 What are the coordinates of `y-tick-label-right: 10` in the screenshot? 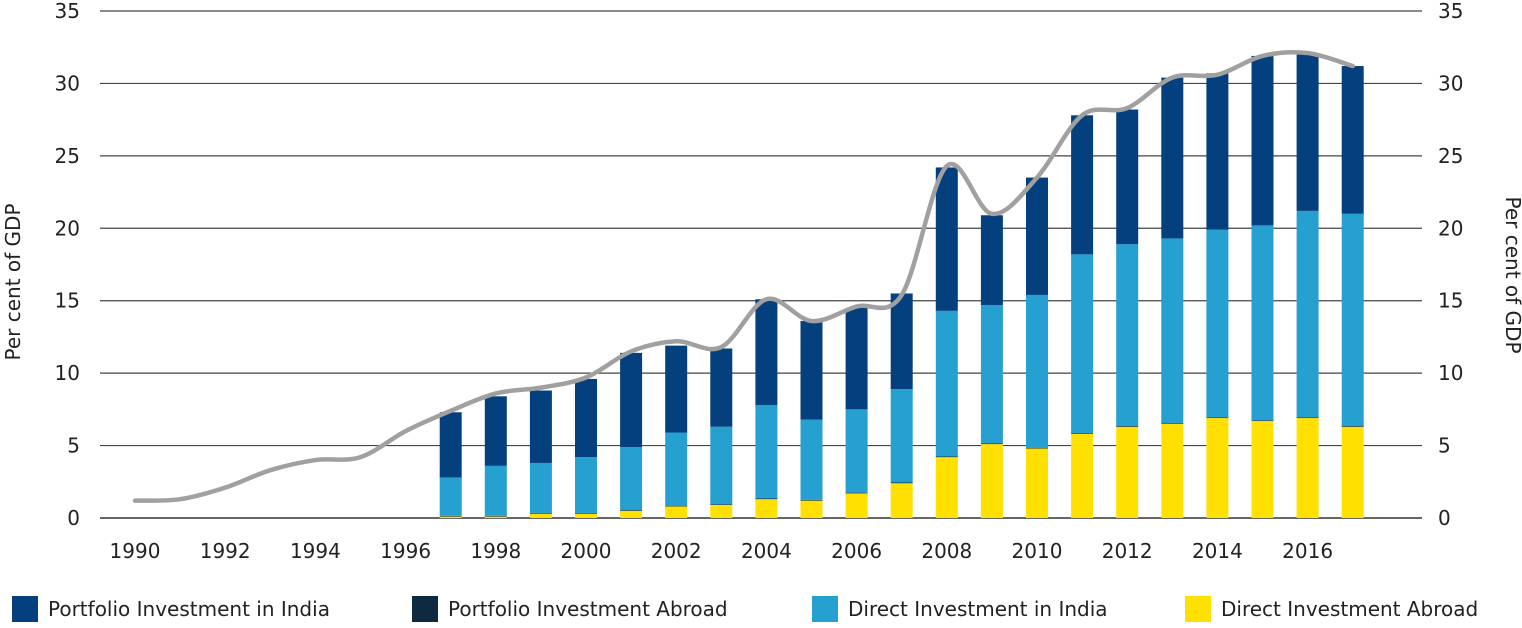 It's located at (1450, 373).